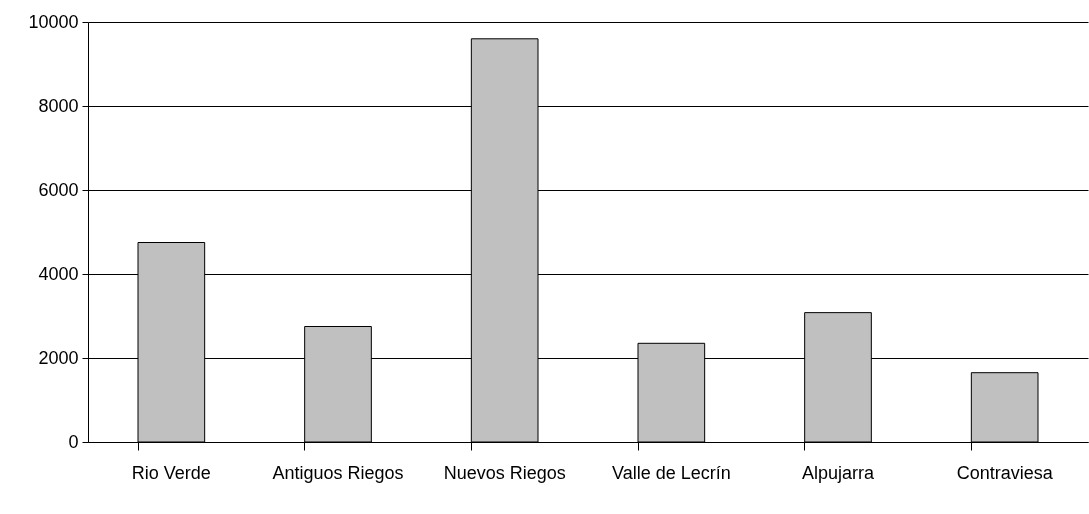 This screenshot has height=514, width=1089. What do you see at coordinates (58, 105) in the screenshot?
I see `y-tick-label: 8000` at bounding box center [58, 105].